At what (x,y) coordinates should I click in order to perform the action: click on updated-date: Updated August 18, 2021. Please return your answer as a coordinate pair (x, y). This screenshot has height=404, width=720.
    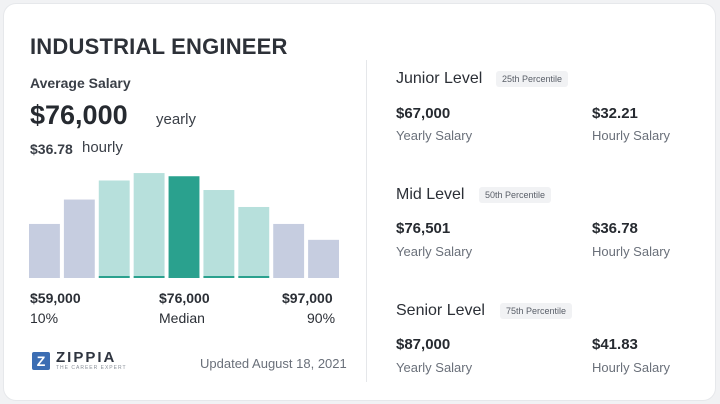
    Looking at the image, I should click on (273, 363).